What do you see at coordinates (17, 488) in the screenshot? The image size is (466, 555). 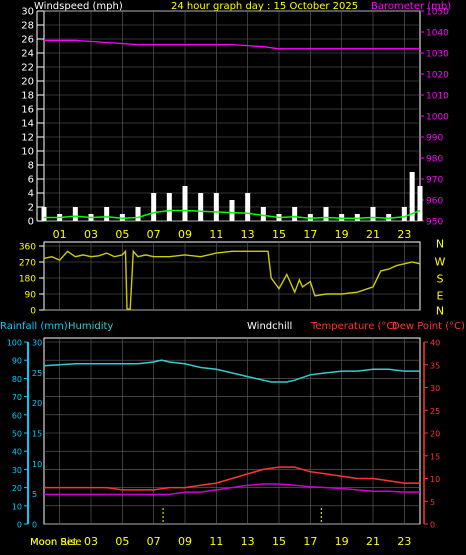 I see `humidity-tick-label: 20` at bounding box center [17, 488].